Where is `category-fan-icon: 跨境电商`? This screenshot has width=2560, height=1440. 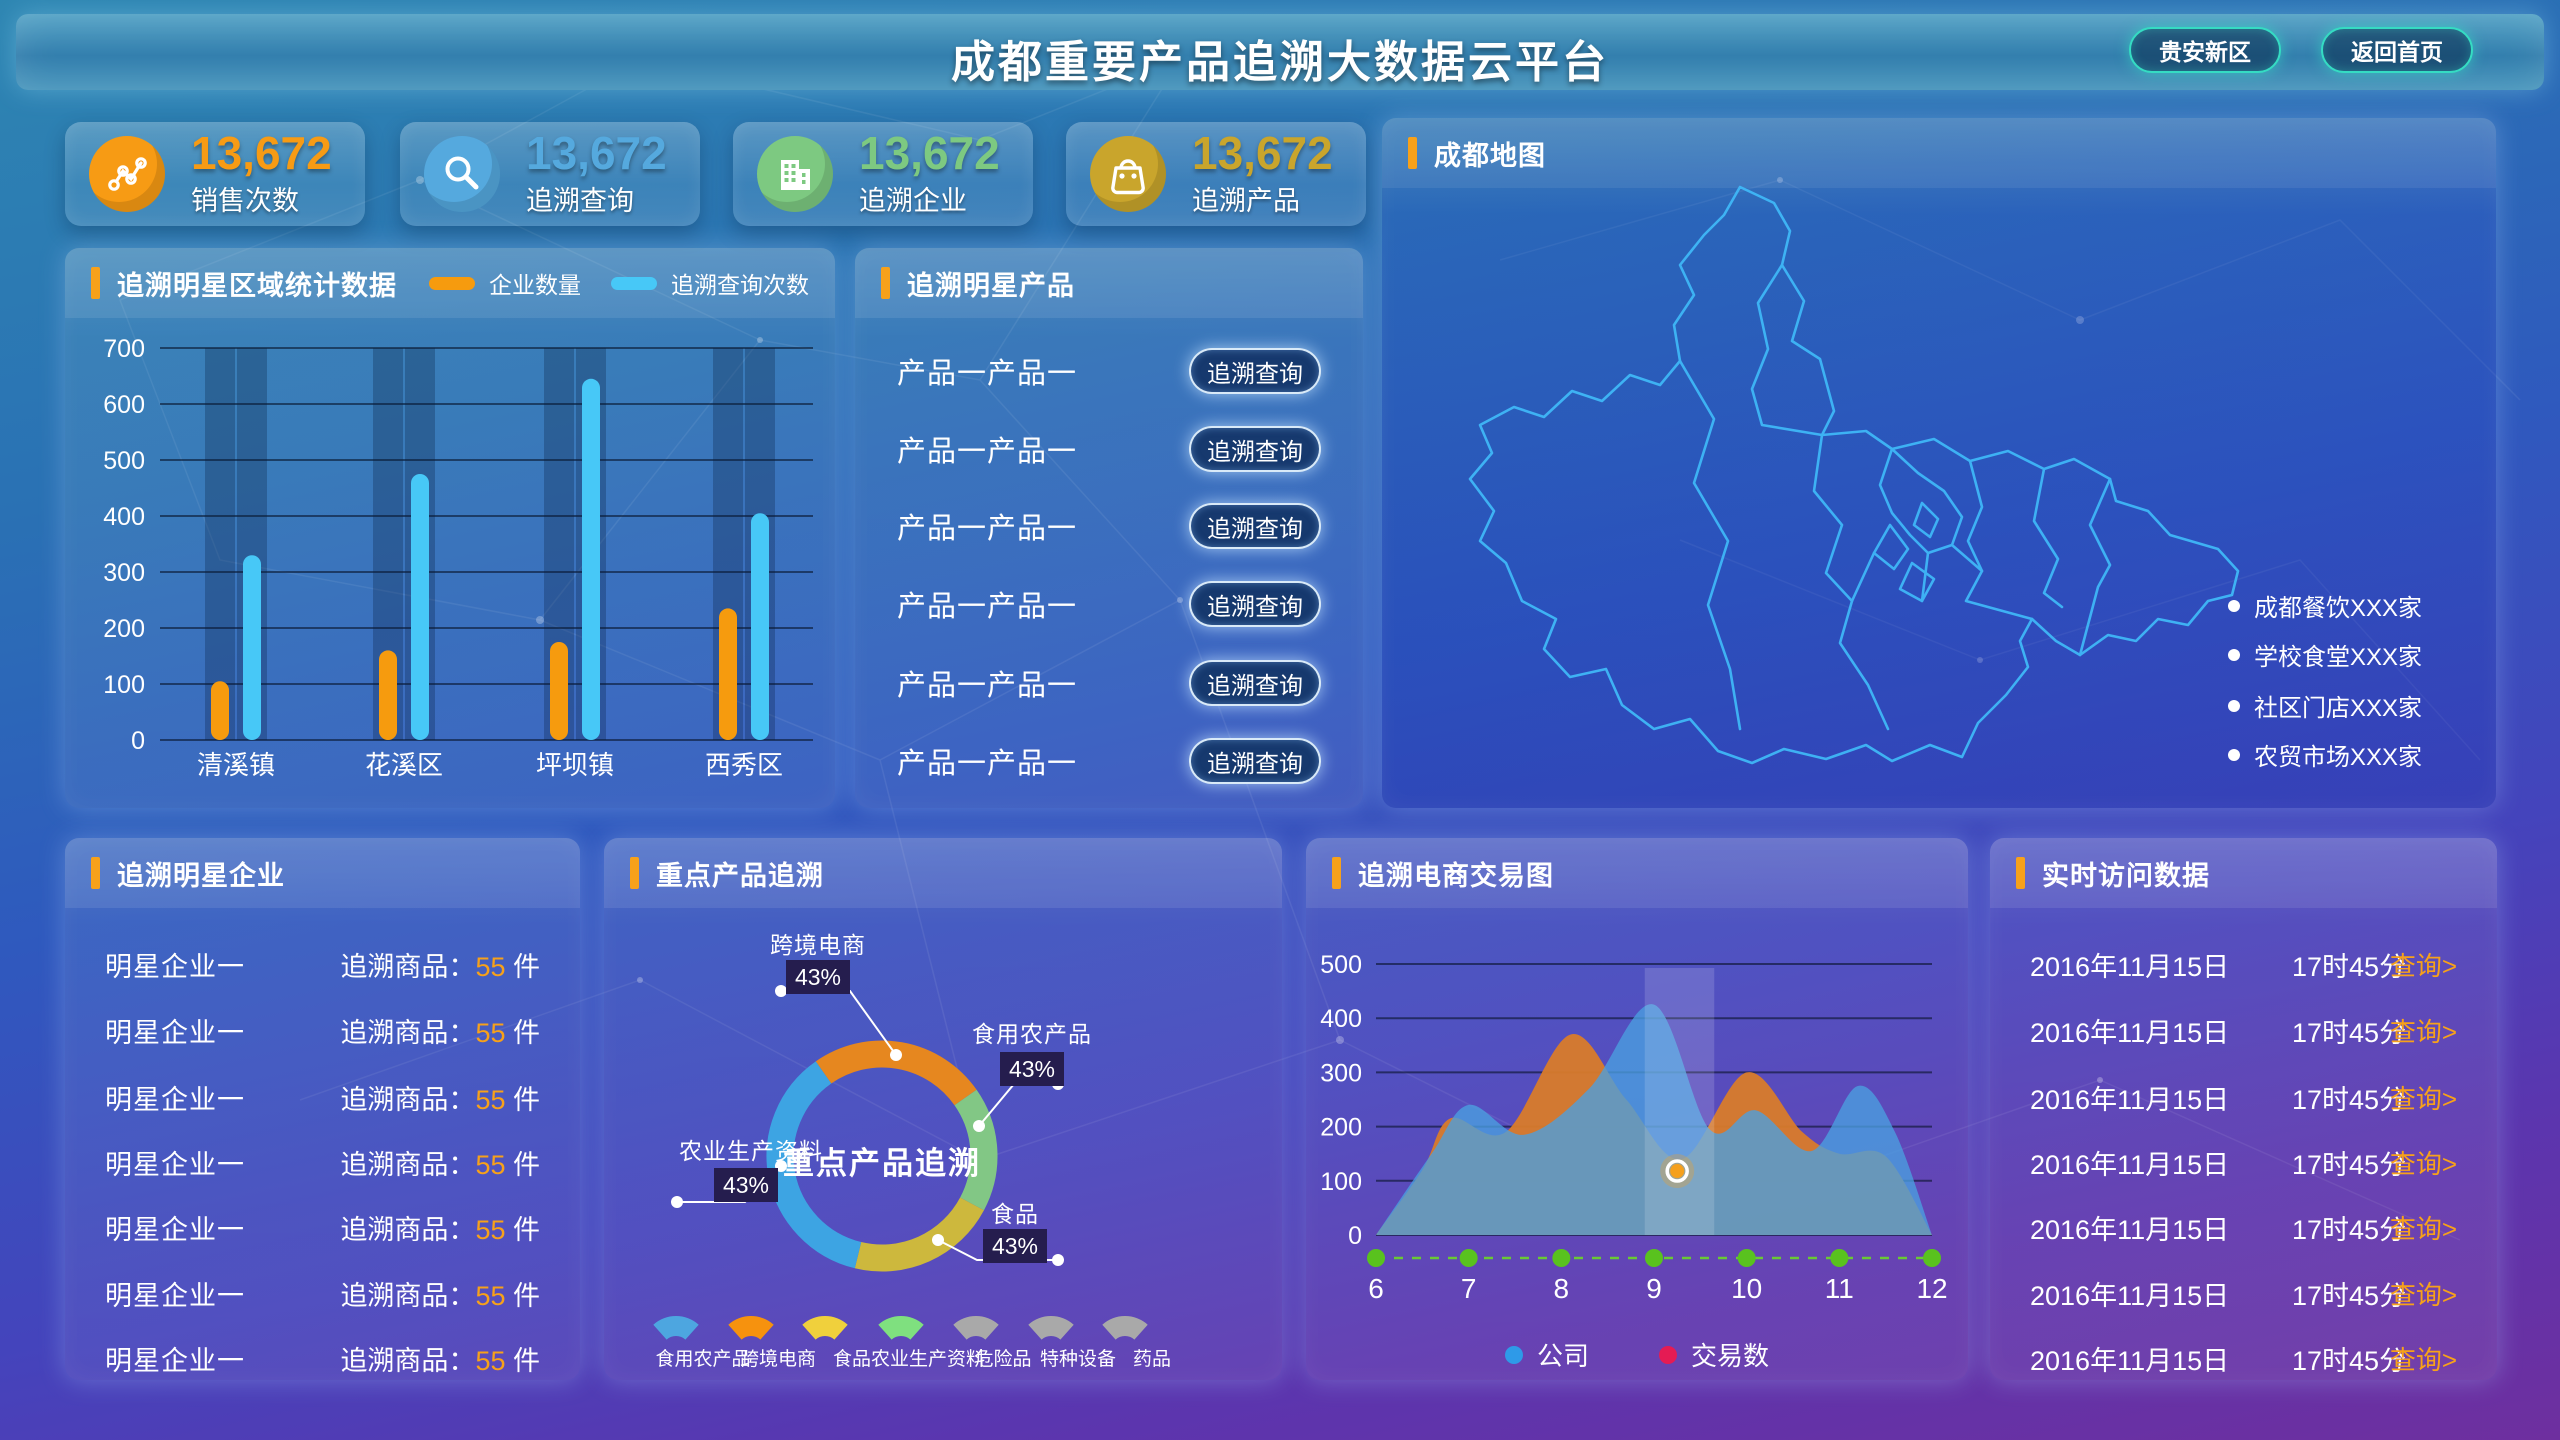 category-fan-icon: 跨境电商 is located at coordinates (778, 1333).